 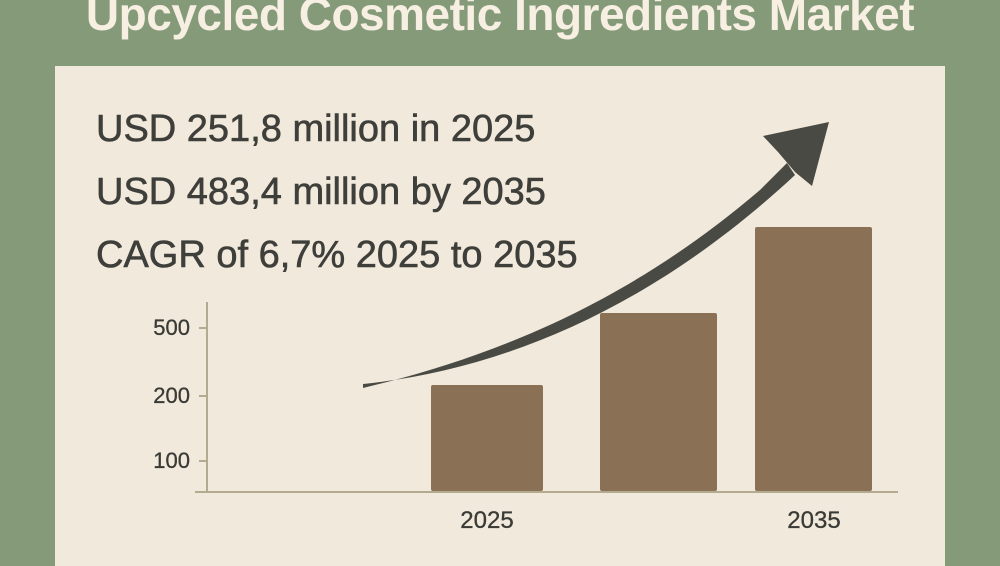 I want to click on bar-2025, so click(x=487, y=438).